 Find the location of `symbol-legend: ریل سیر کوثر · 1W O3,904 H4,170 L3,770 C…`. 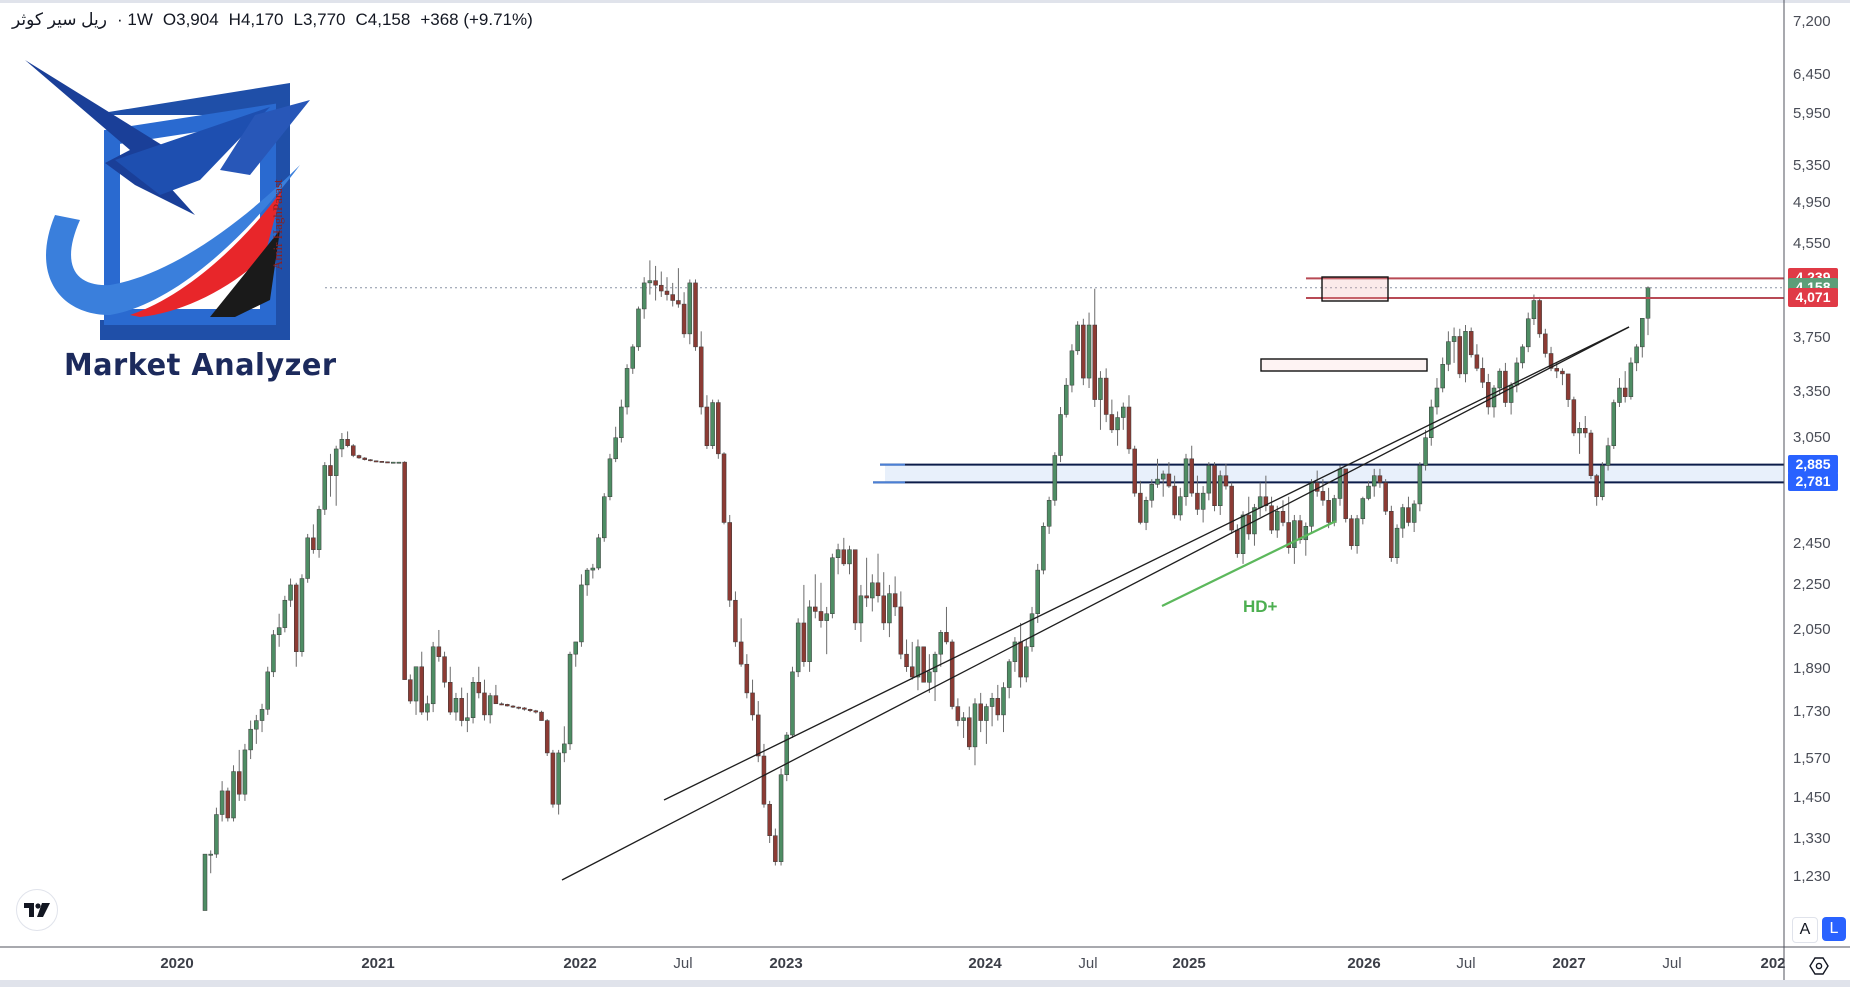

symbol-legend: ریل سیر کوثر · 1W O3,904 H4,170 L3,770 C… is located at coordinates (272, 20).